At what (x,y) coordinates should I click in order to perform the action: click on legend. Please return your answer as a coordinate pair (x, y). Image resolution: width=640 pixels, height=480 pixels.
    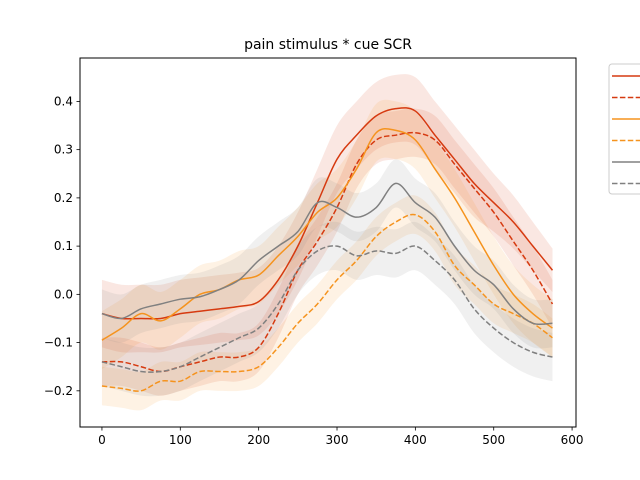
    Looking at the image, I should click on (624, 129).